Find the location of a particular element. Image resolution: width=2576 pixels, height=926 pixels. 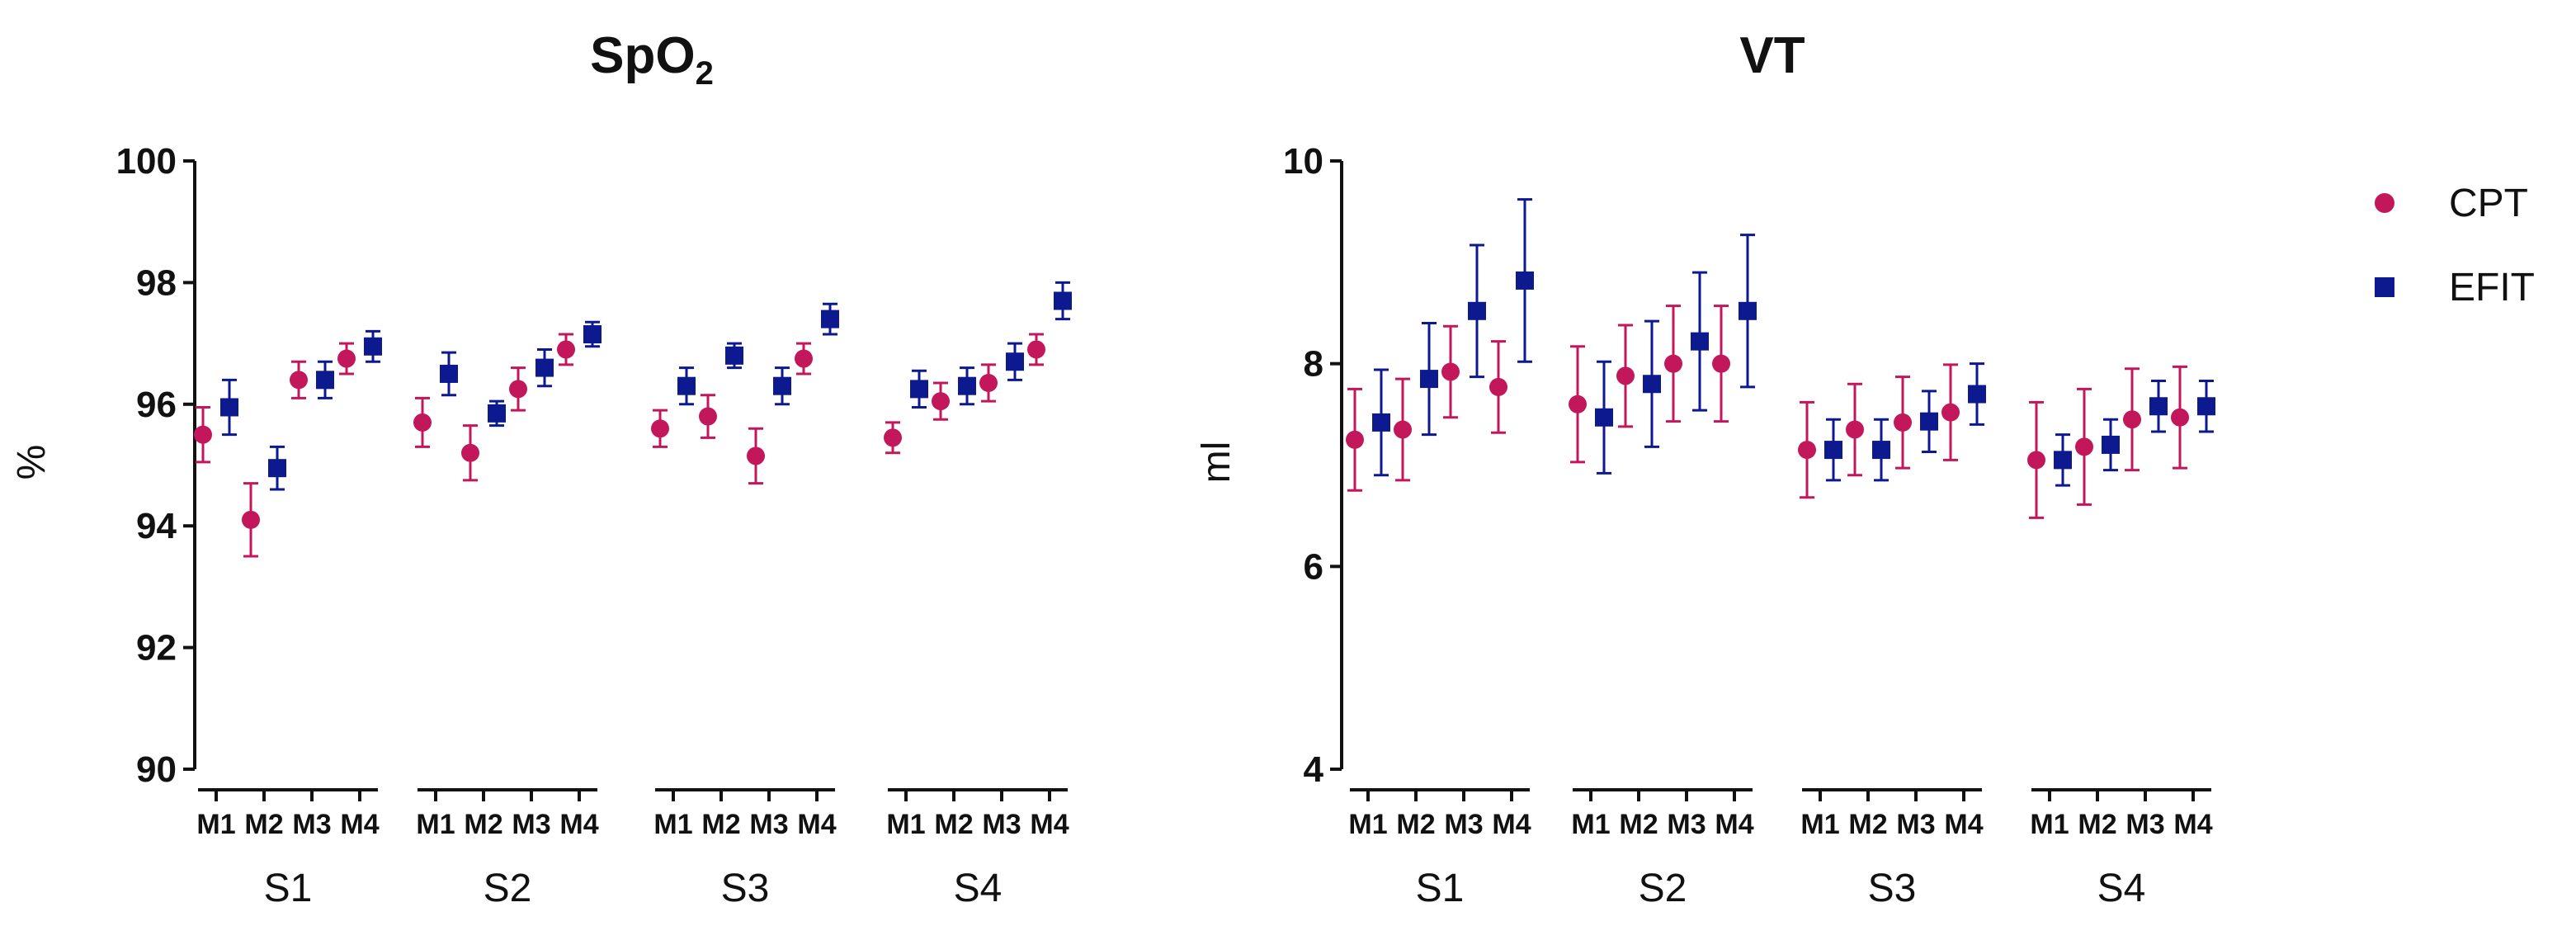

legend-cpt-marker is located at coordinates (2384, 203).